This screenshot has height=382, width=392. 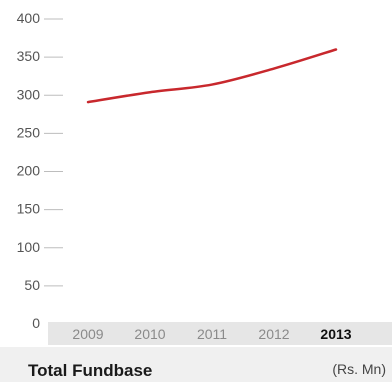 What do you see at coordinates (29, 171) in the screenshot?
I see `y-tick-label: 200` at bounding box center [29, 171].